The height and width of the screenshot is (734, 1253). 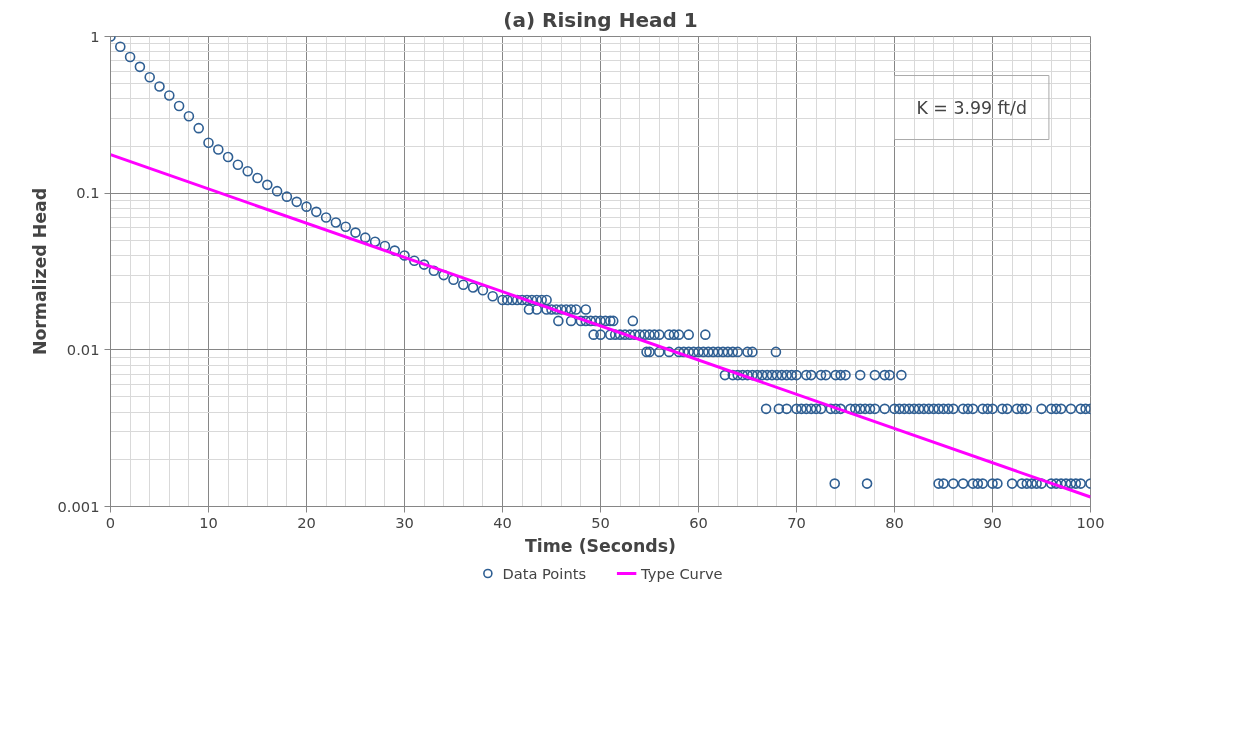 What do you see at coordinates (544, 573) in the screenshot?
I see `legend-label: Data Points` at bounding box center [544, 573].